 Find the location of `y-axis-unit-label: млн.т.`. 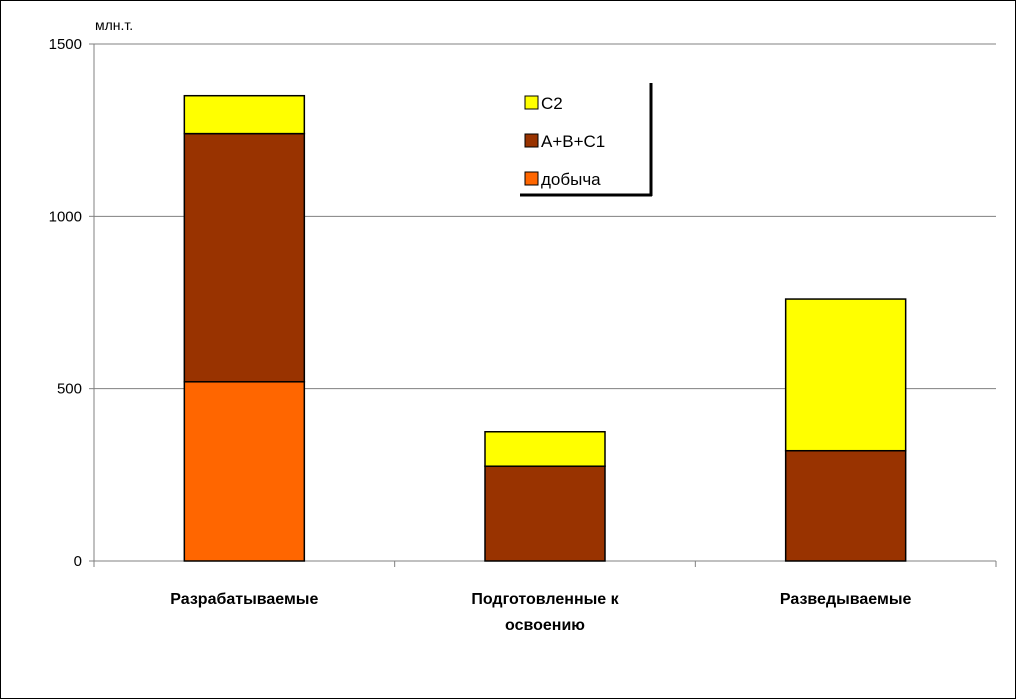

y-axis-unit-label: млн.т. is located at coordinates (114, 25).